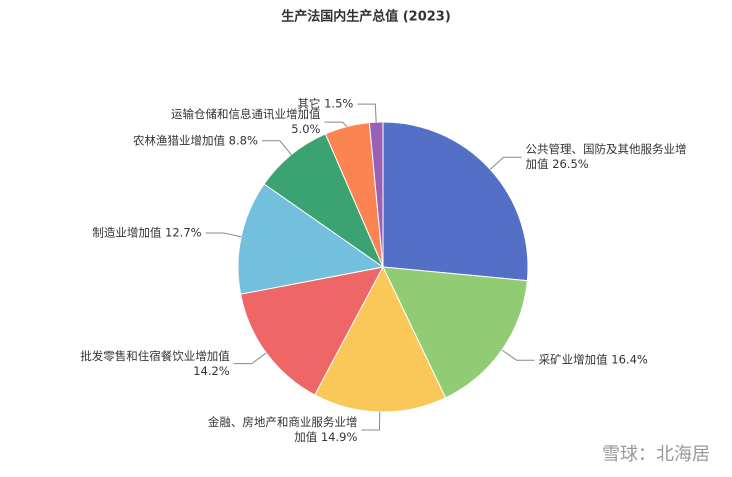 The width and height of the screenshot is (732, 477). What do you see at coordinates (155, 364) in the screenshot?
I see `slice-label: 批发零售和住宿餐饮业增加值 14.2%` at bounding box center [155, 364].